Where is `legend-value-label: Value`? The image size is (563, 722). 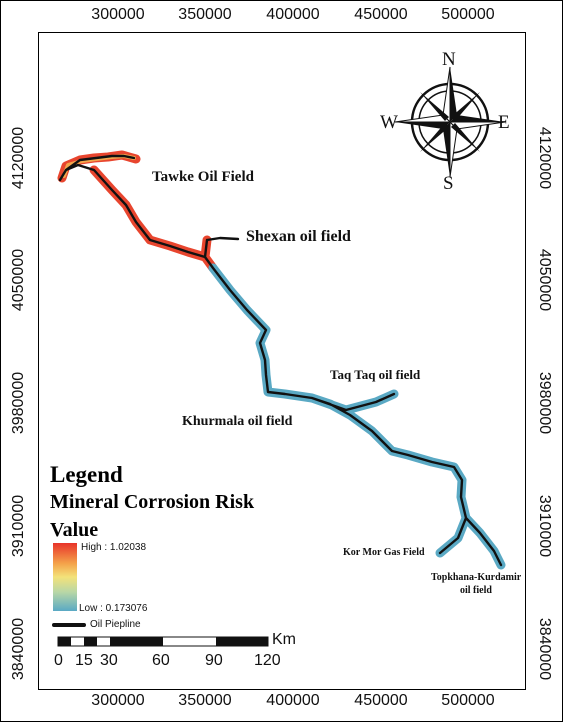
legend-value-label: Value is located at coordinates (74, 530).